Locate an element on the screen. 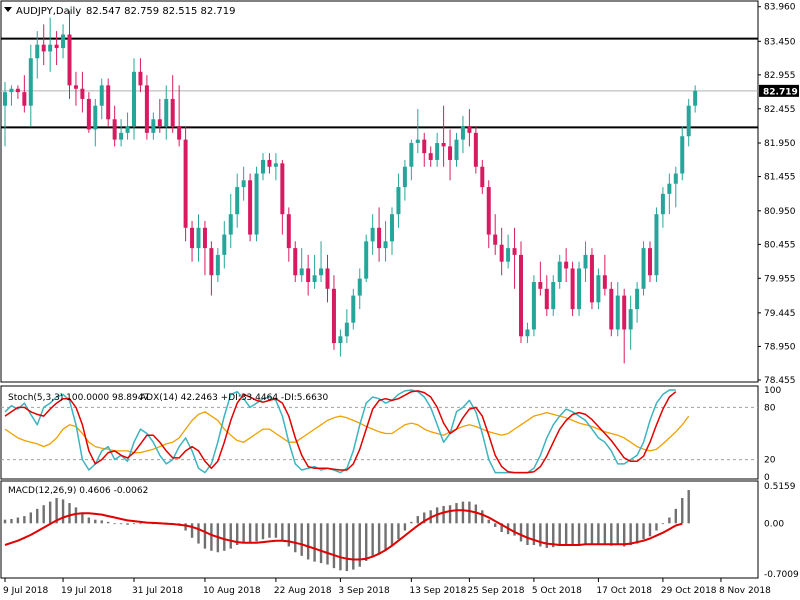  date-tick-label: 3 Sep 2018 is located at coordinates (364, 591).